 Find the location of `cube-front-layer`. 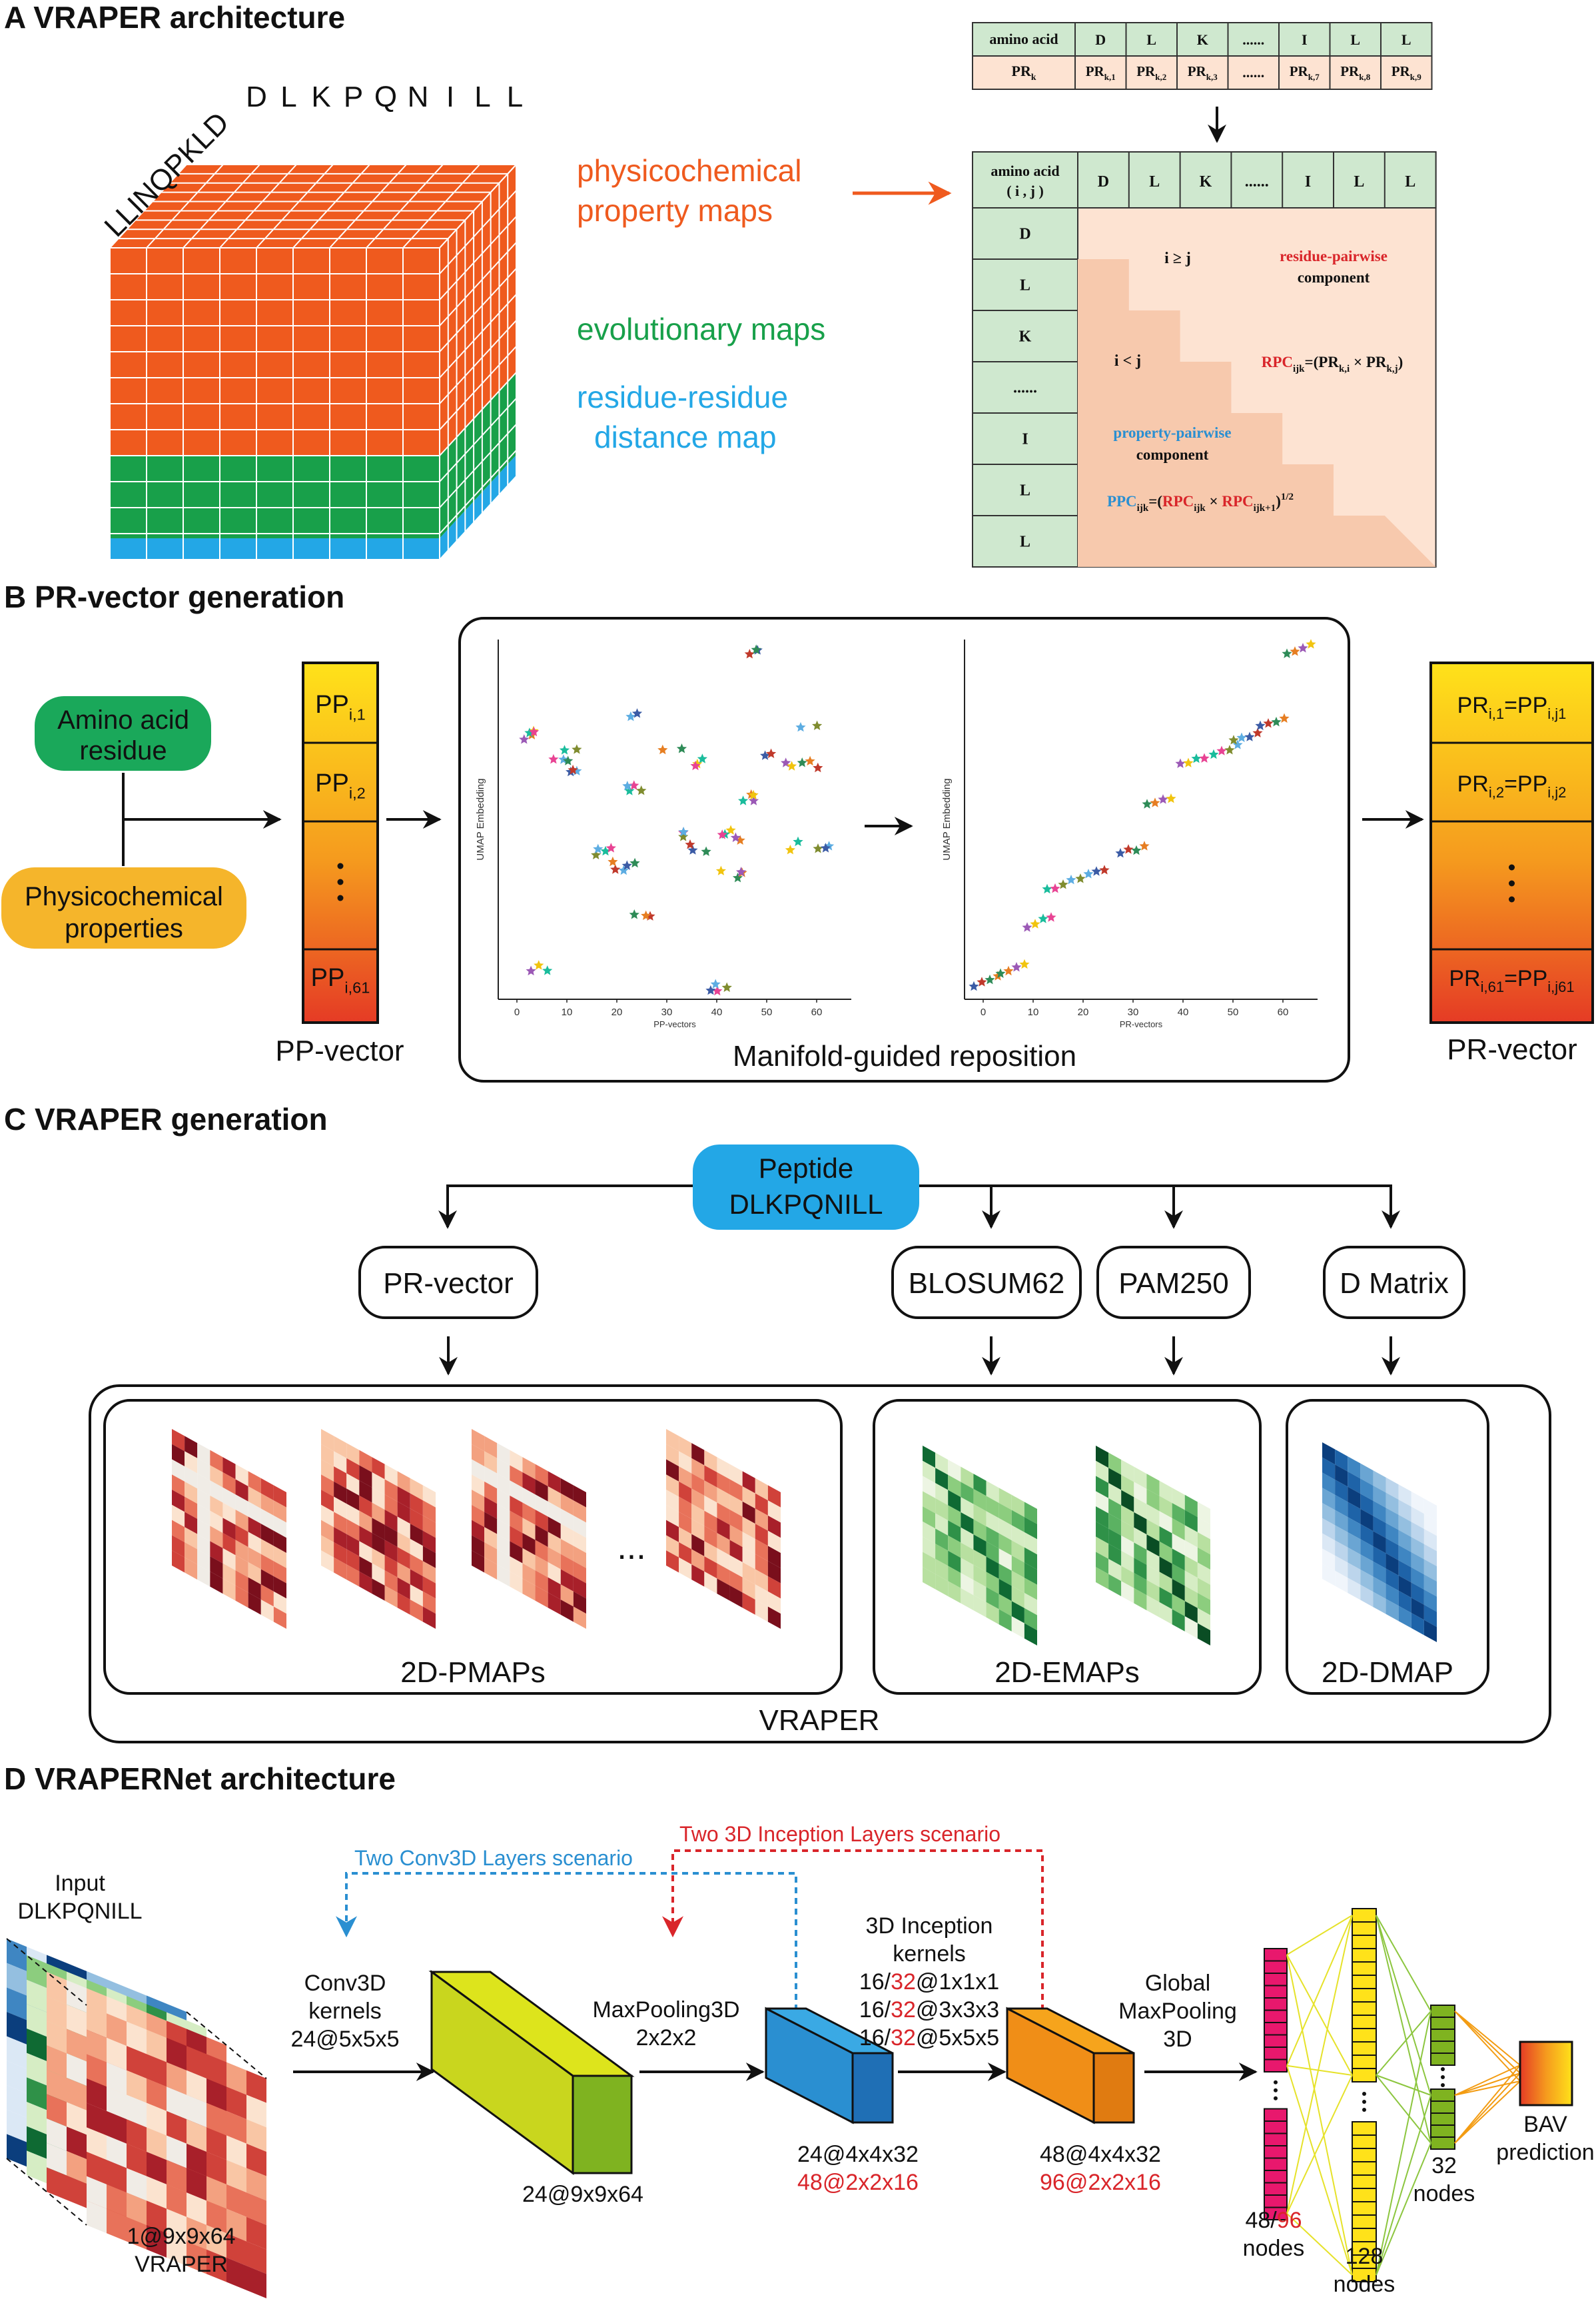

cube-front-layer is located at coordinates (275, 549).